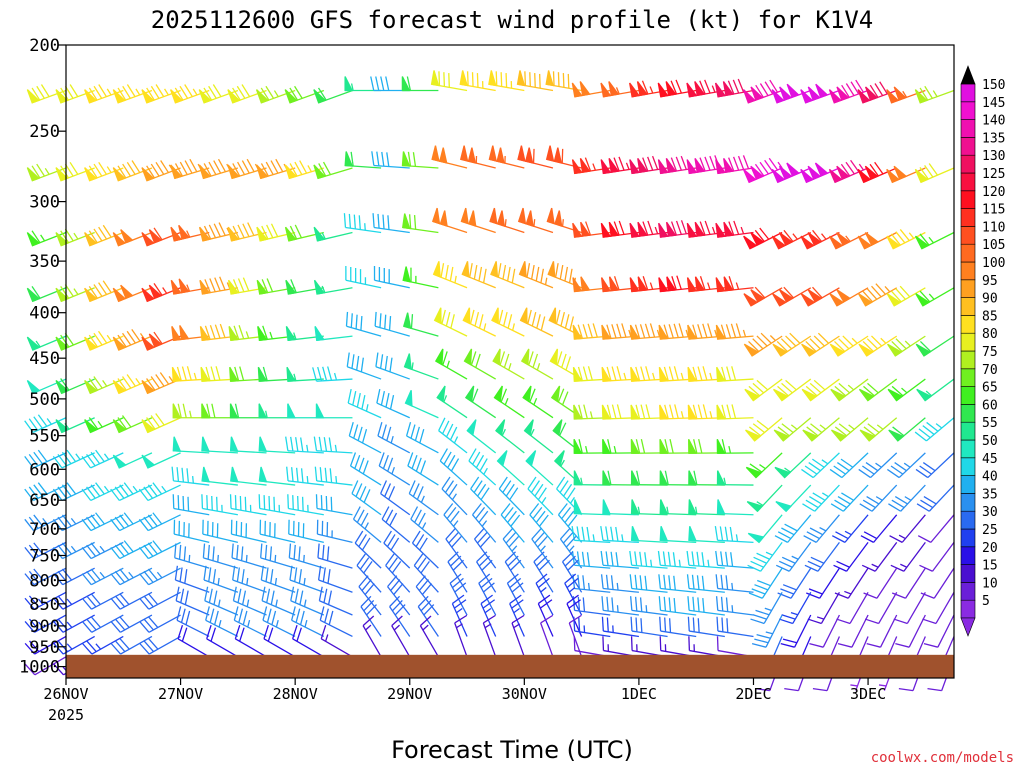 The width and height of the screenshot is (1024, 768). What do you see at coordinates (990, 281) in the screenshot?
I see `colorbar-label: 95` at bounding box center [990, 281].